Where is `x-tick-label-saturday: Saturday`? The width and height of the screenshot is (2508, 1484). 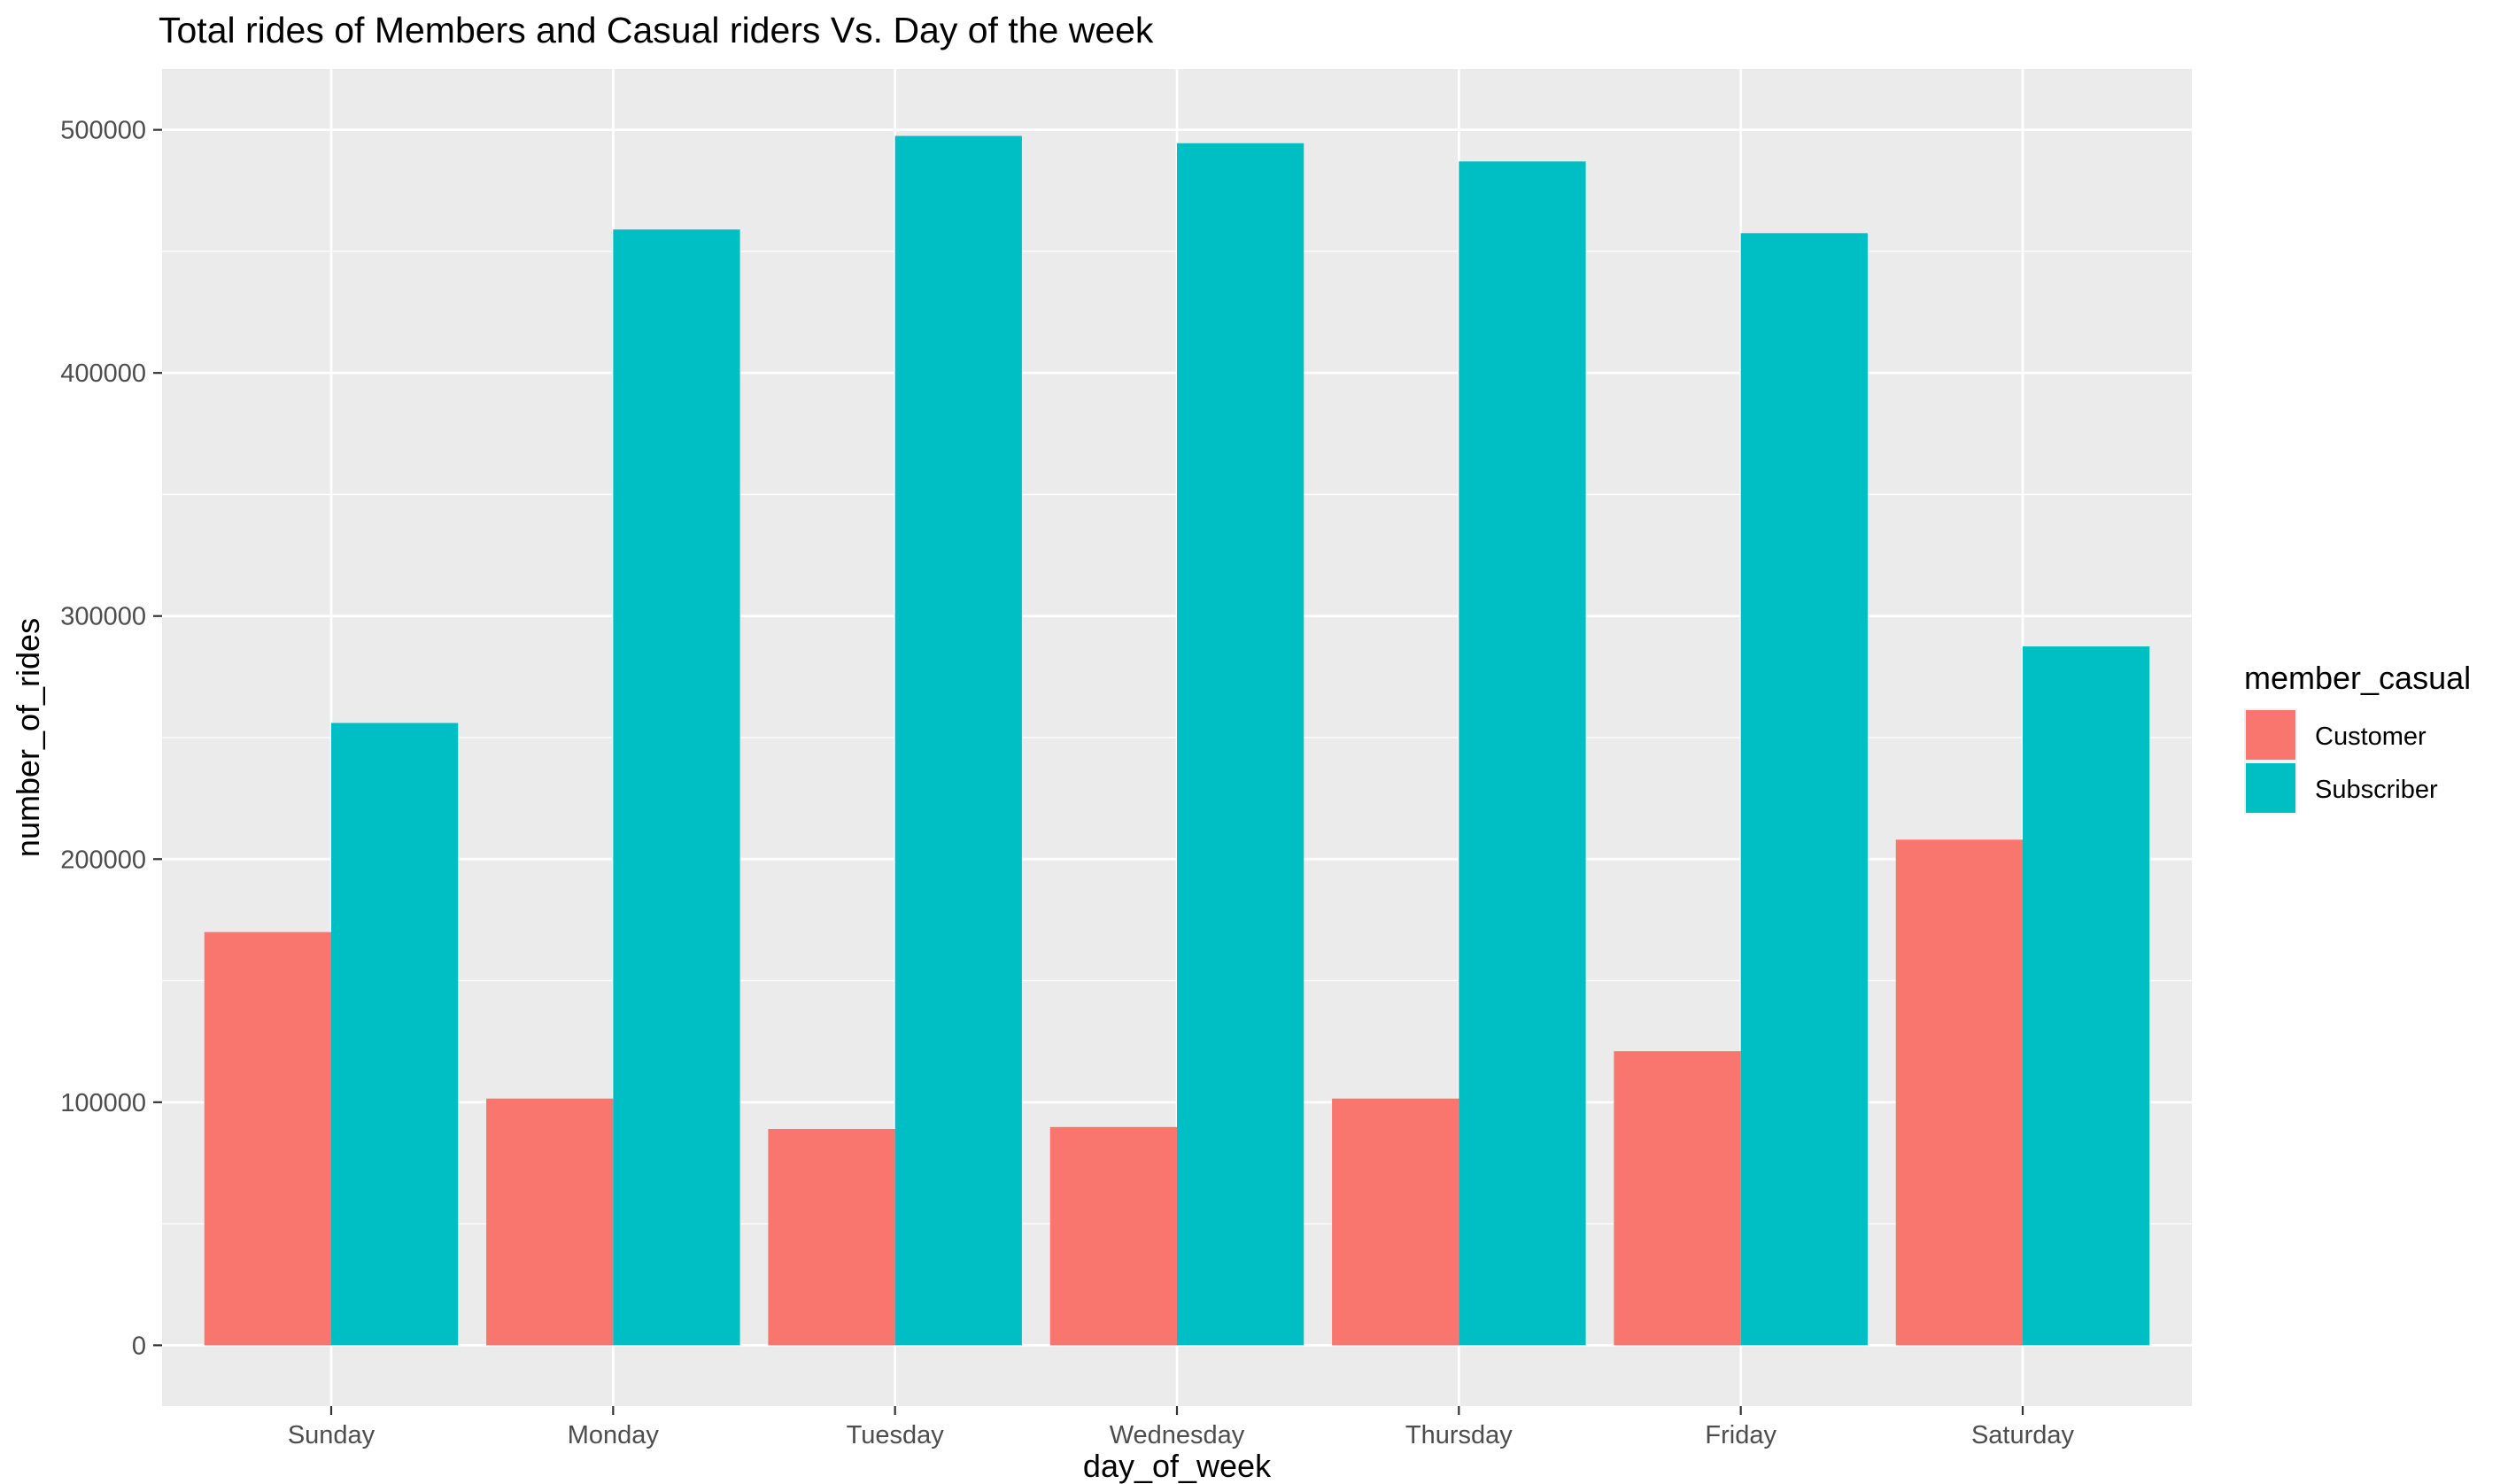
x-tick-label-saturday: Saturday is located at coordinates (2023, 1435).